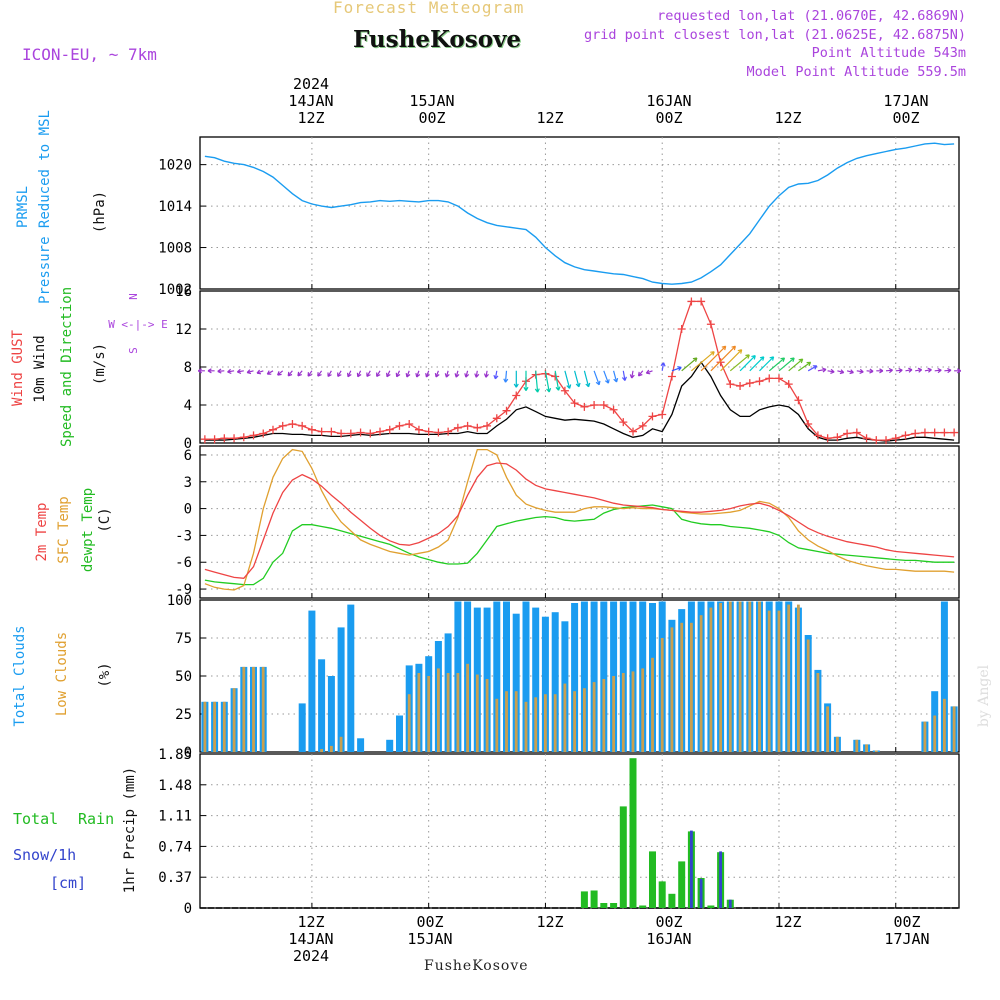  What do you see at coordinates (96, 819) in the screenshot?
I see `rain-label: Rain` at bounding box center [96, 819].